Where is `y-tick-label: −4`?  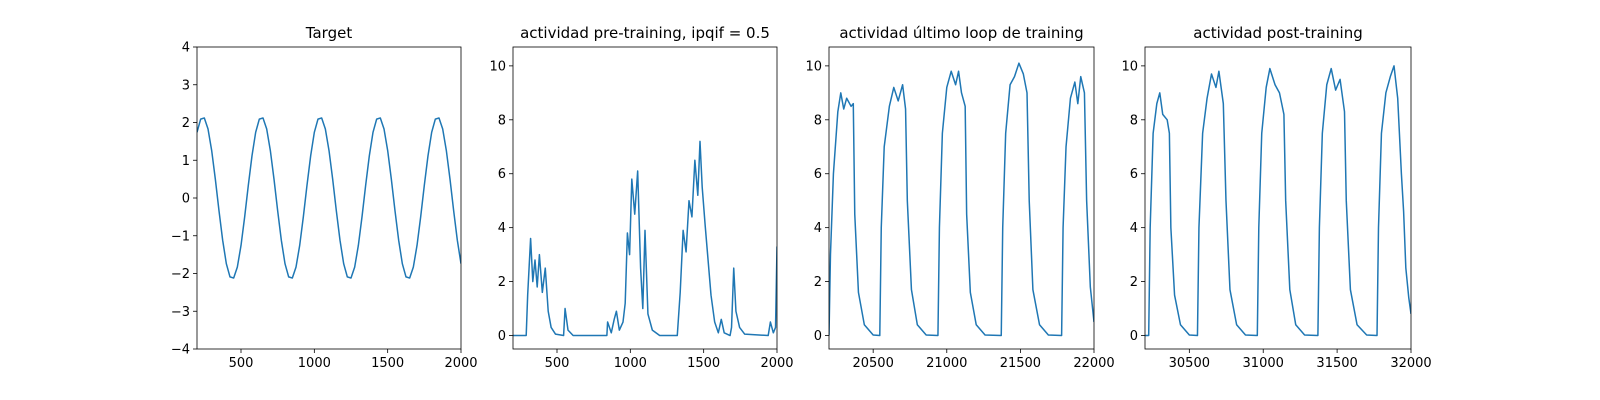
y-tick-label: −4 is located at coordinates (180, 350).